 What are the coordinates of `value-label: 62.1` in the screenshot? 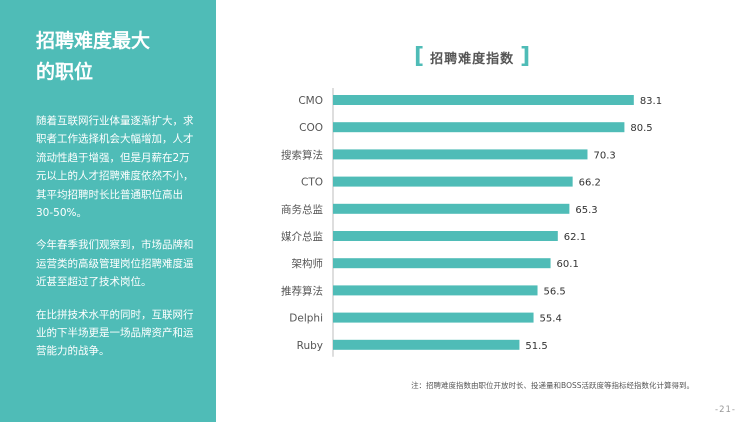 It's located at (575, 237).